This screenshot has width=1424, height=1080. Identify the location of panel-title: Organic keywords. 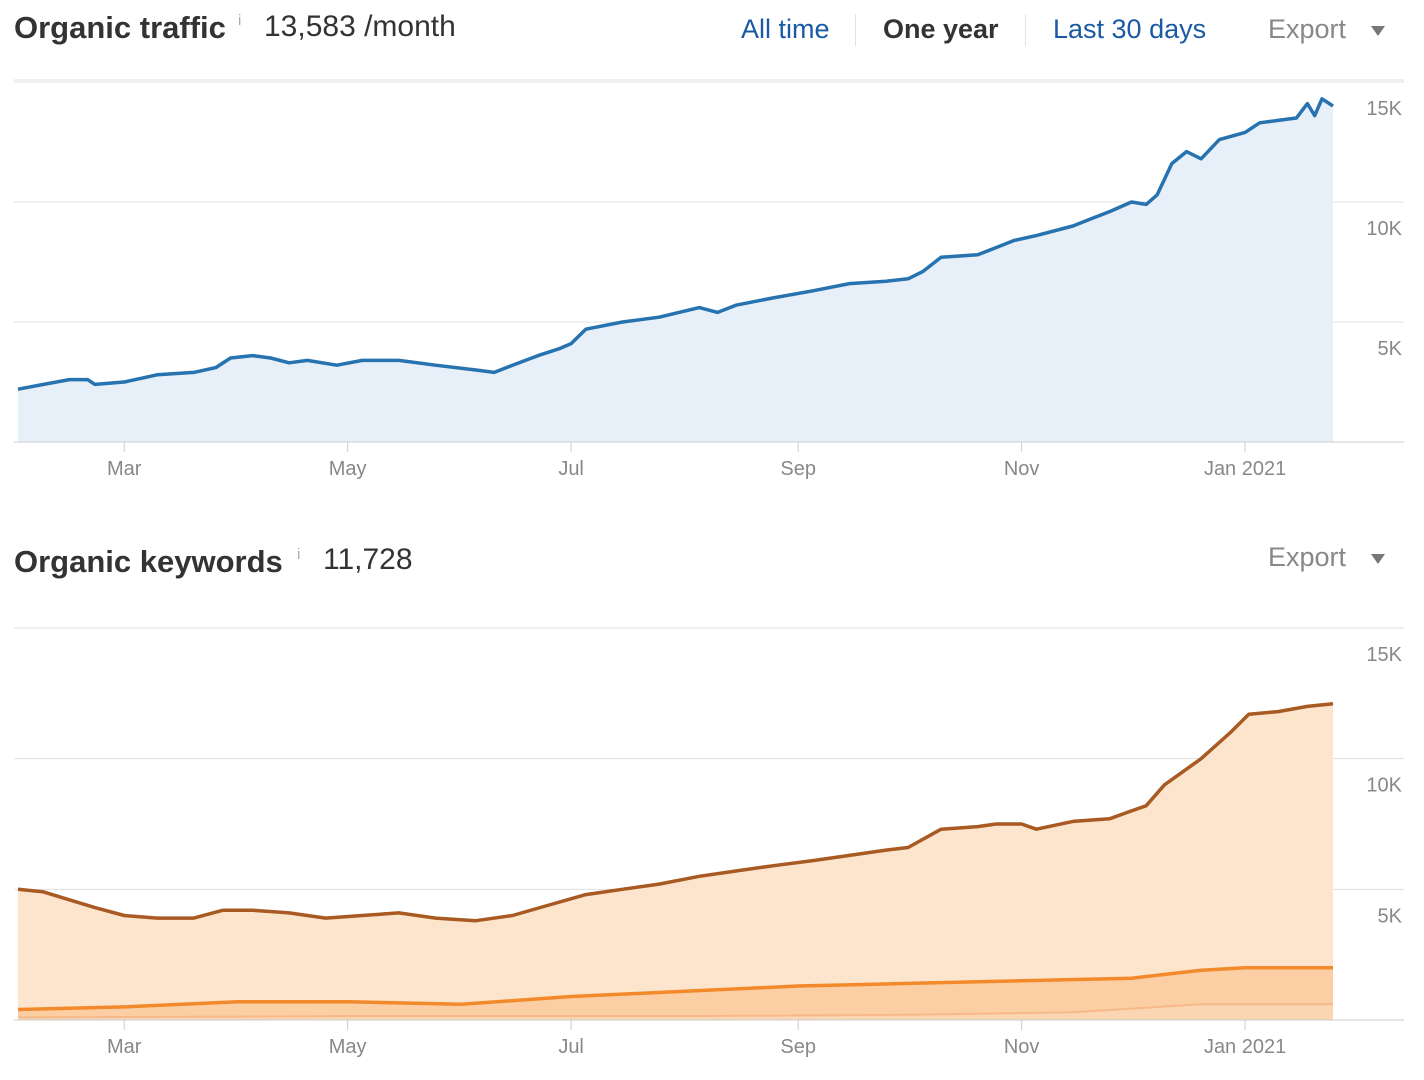
(148, 561).